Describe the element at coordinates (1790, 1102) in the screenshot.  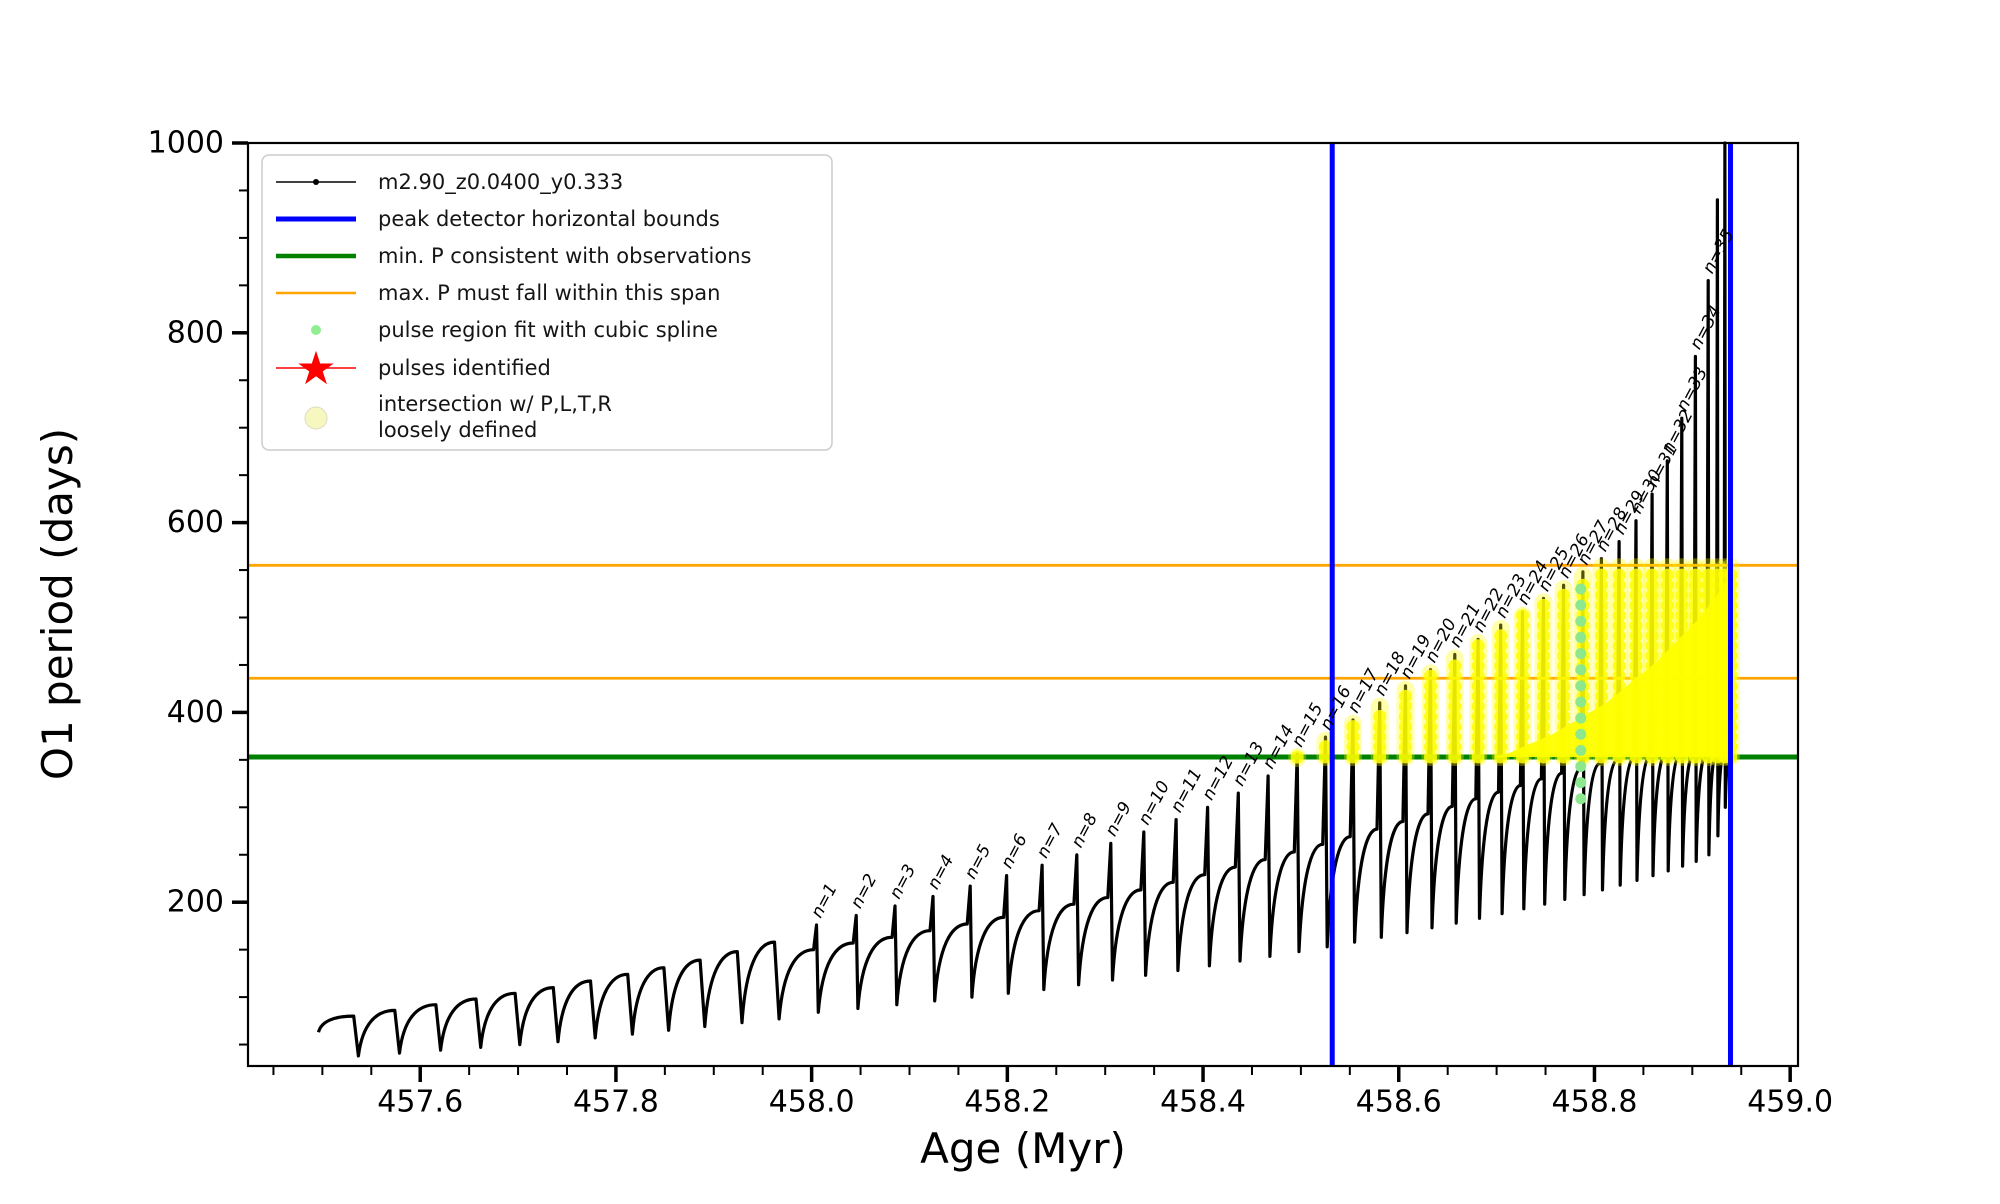
I see `x-tick-label: 459.0` at that location.